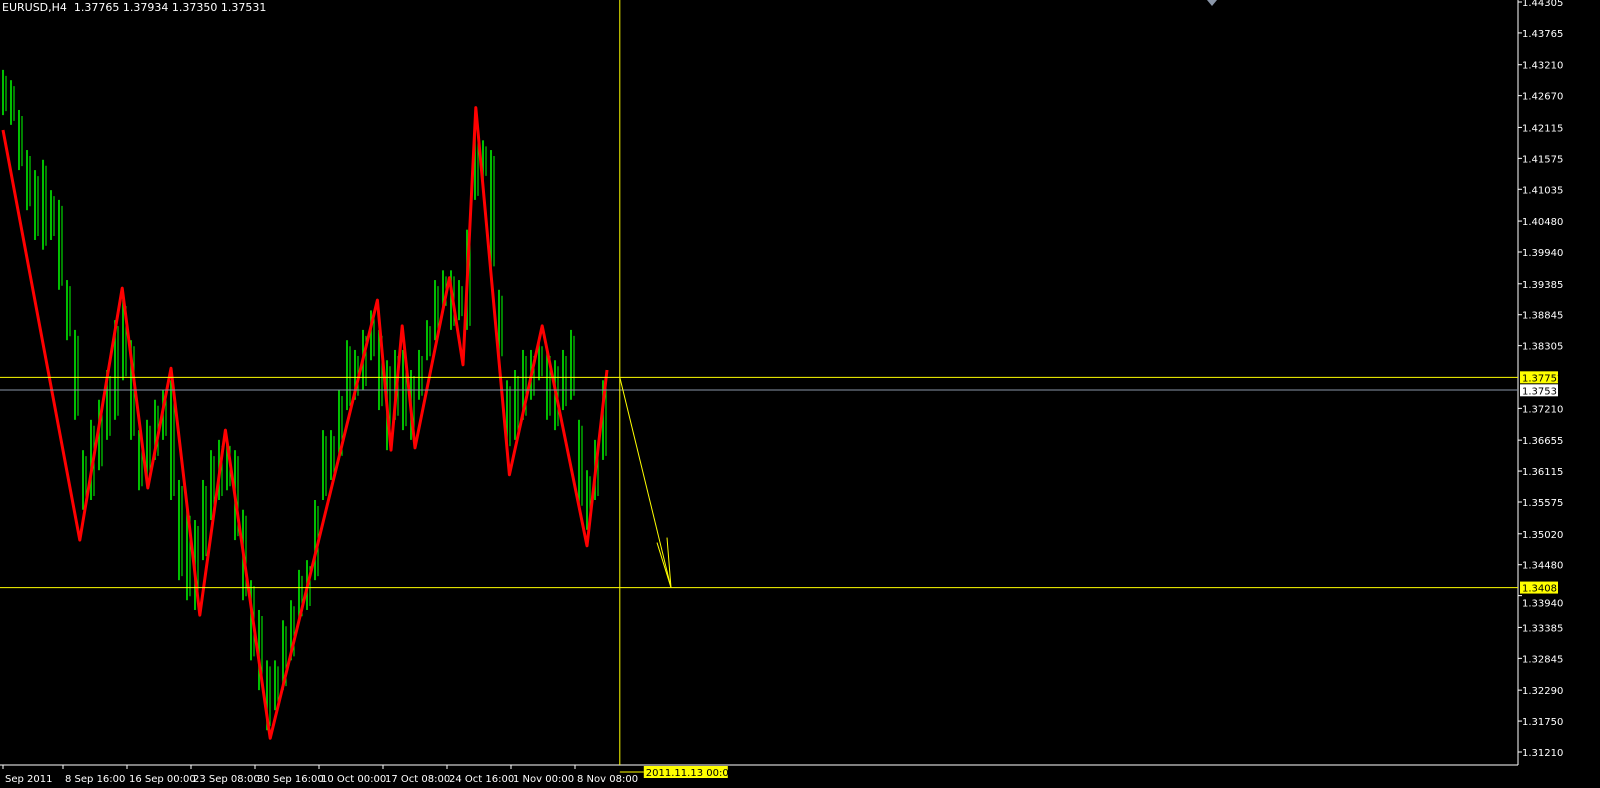 The image size is (1600, 788). Describe the element at coordinates (1212, 3) in the screenshot. I see `scroll-marker-icon` at that location.